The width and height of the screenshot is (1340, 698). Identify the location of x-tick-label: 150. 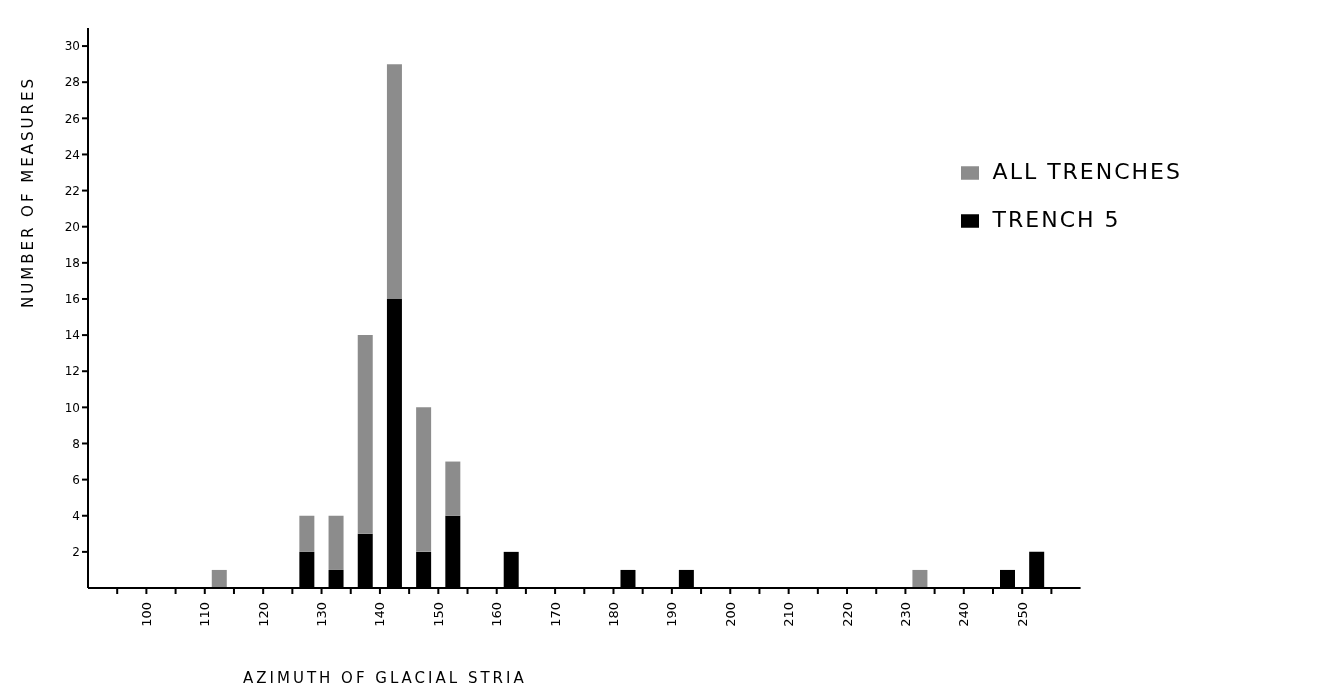
(438, 614).